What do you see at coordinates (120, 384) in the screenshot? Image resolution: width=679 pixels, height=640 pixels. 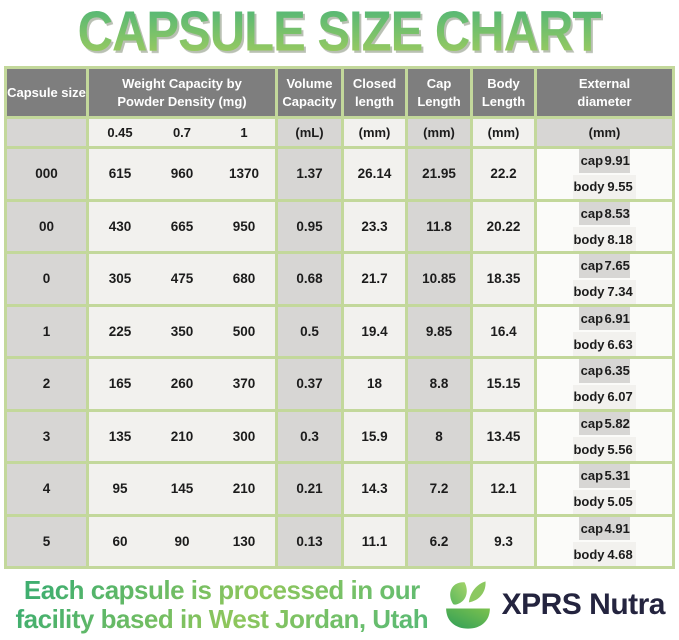 I see `weight-value: 165` at bounding box center [120, 384].